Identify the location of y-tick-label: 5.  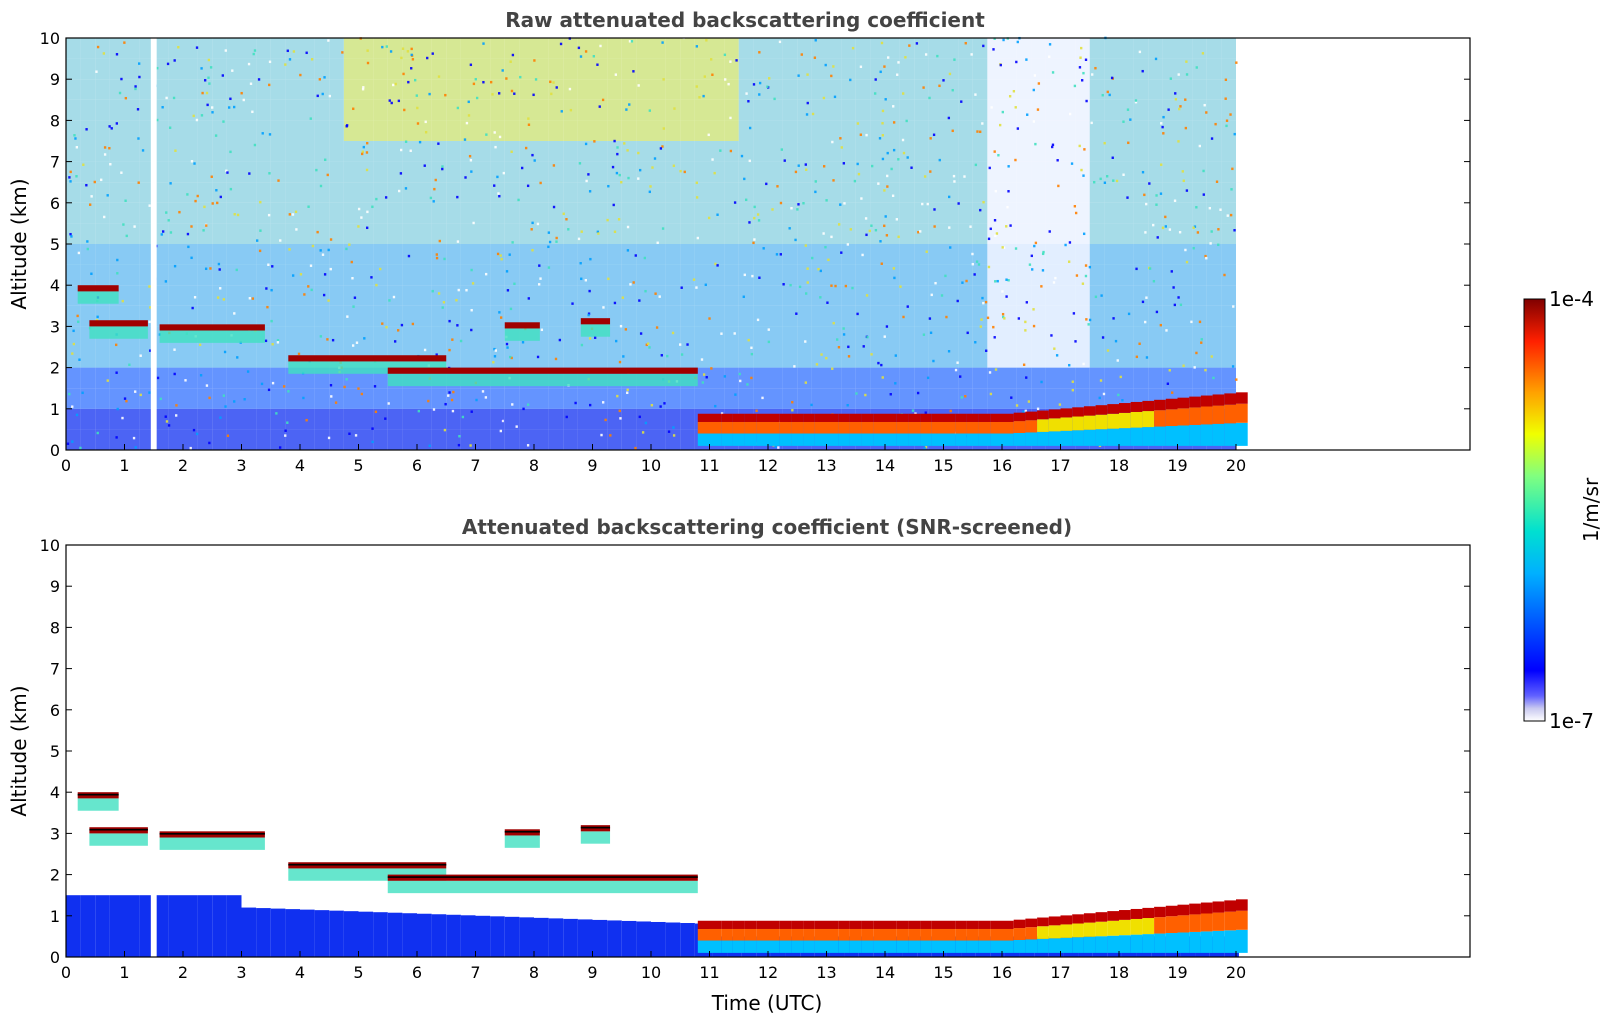
(55, 244).